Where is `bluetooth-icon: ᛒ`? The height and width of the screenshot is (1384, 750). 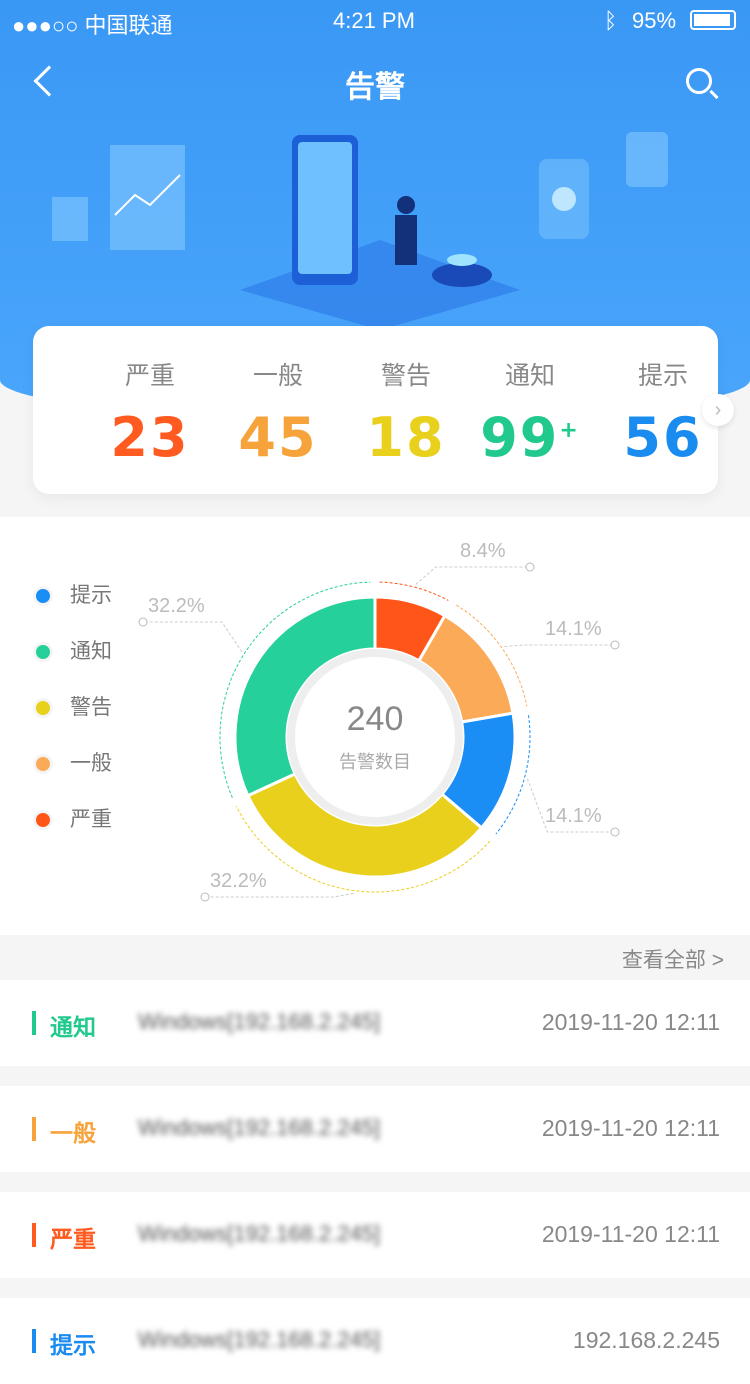
bluetooth-icon: ᛒ is located at coordinates (611, 20).